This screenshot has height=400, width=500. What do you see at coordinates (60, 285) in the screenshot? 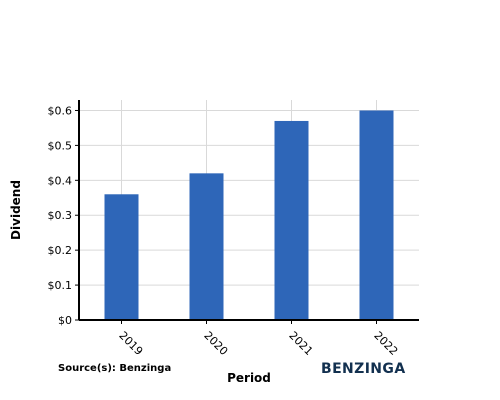
I see `y-tick-label: $0.1` at bounding box center [60, 285].